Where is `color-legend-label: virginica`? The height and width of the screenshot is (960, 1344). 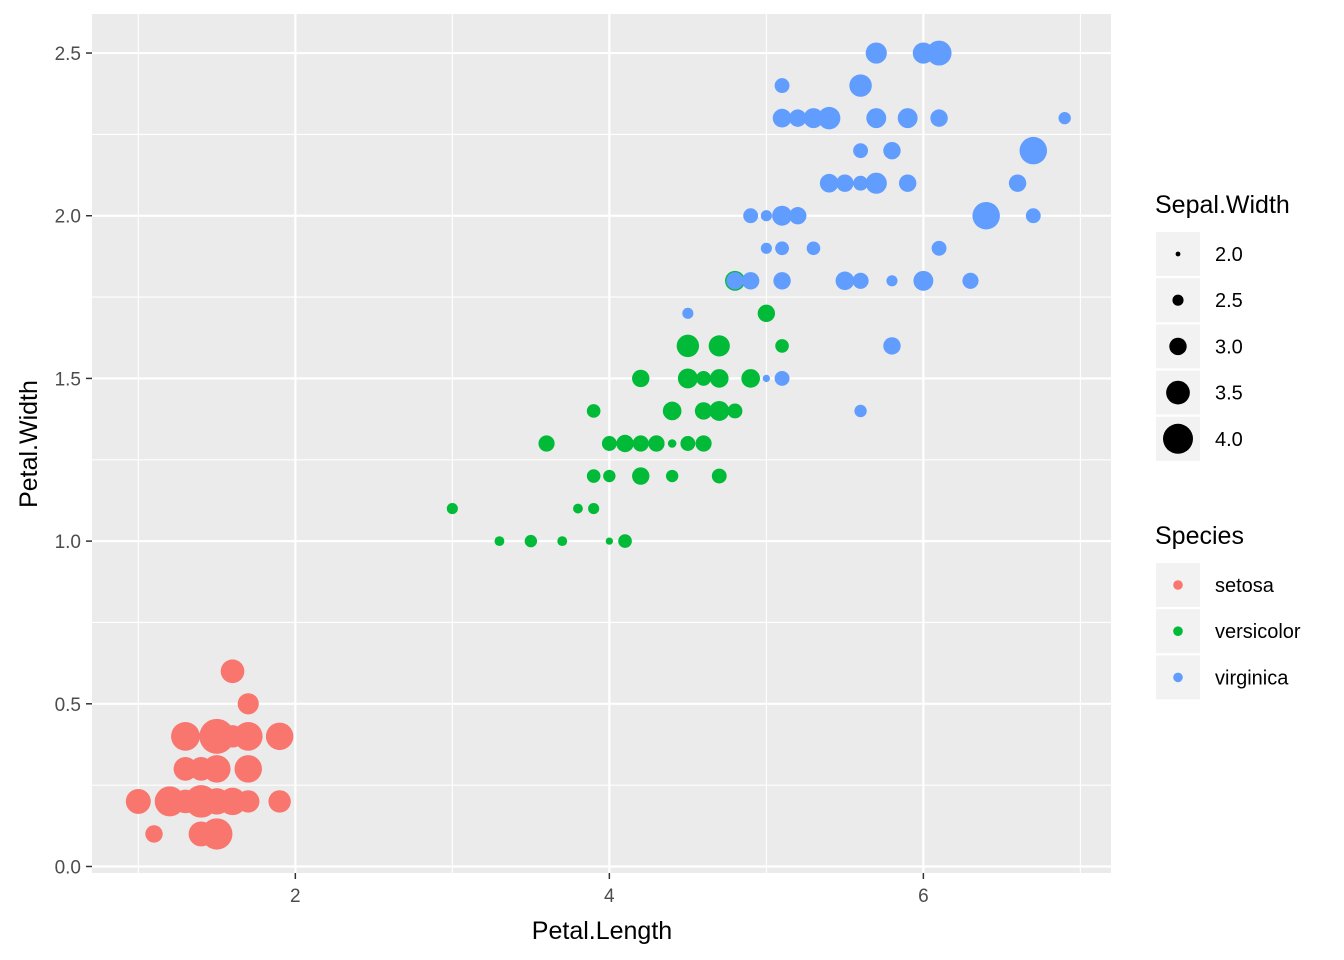
color-legend-label: virginica is located at coordinates (1252, 678).